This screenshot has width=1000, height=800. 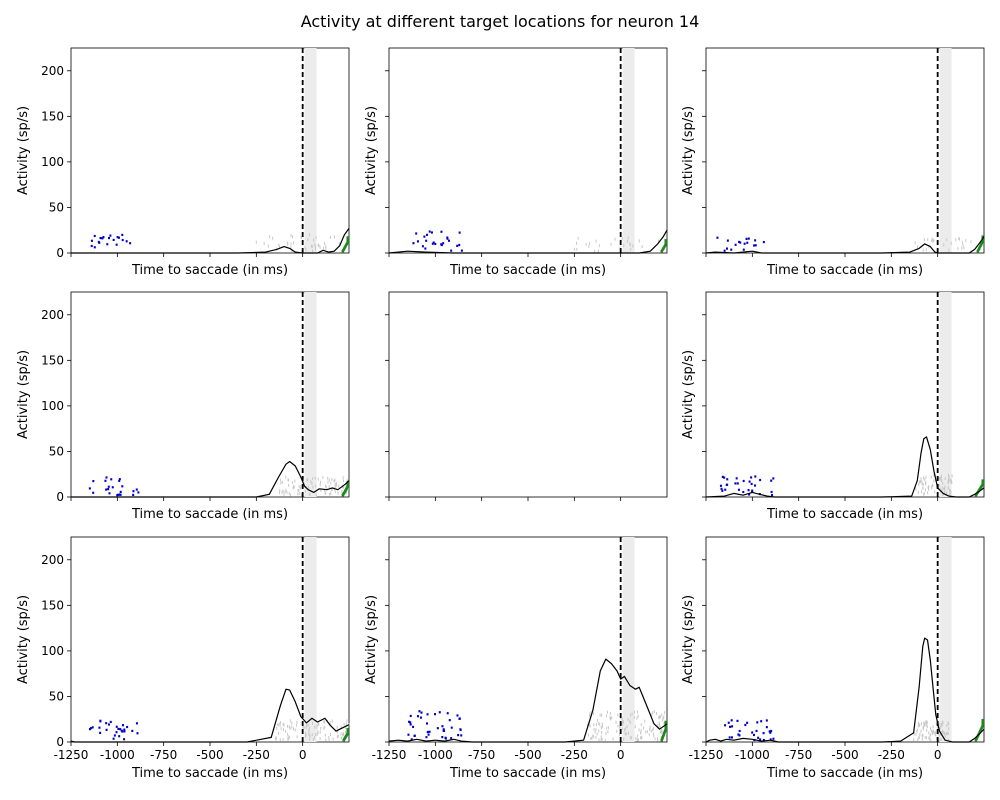 I want to click on x-tick-label: -1000, so click(x=435, y=755).